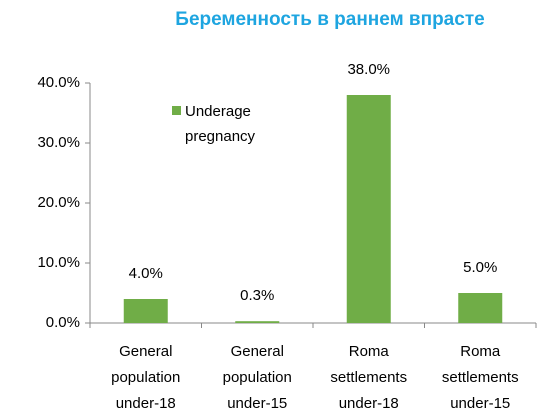 The width and height of the screenshot is (540, 413). Describe the element at coordinates (58, 142) in the screenshot. I see `y-tick-label: 30.0%` at that location.